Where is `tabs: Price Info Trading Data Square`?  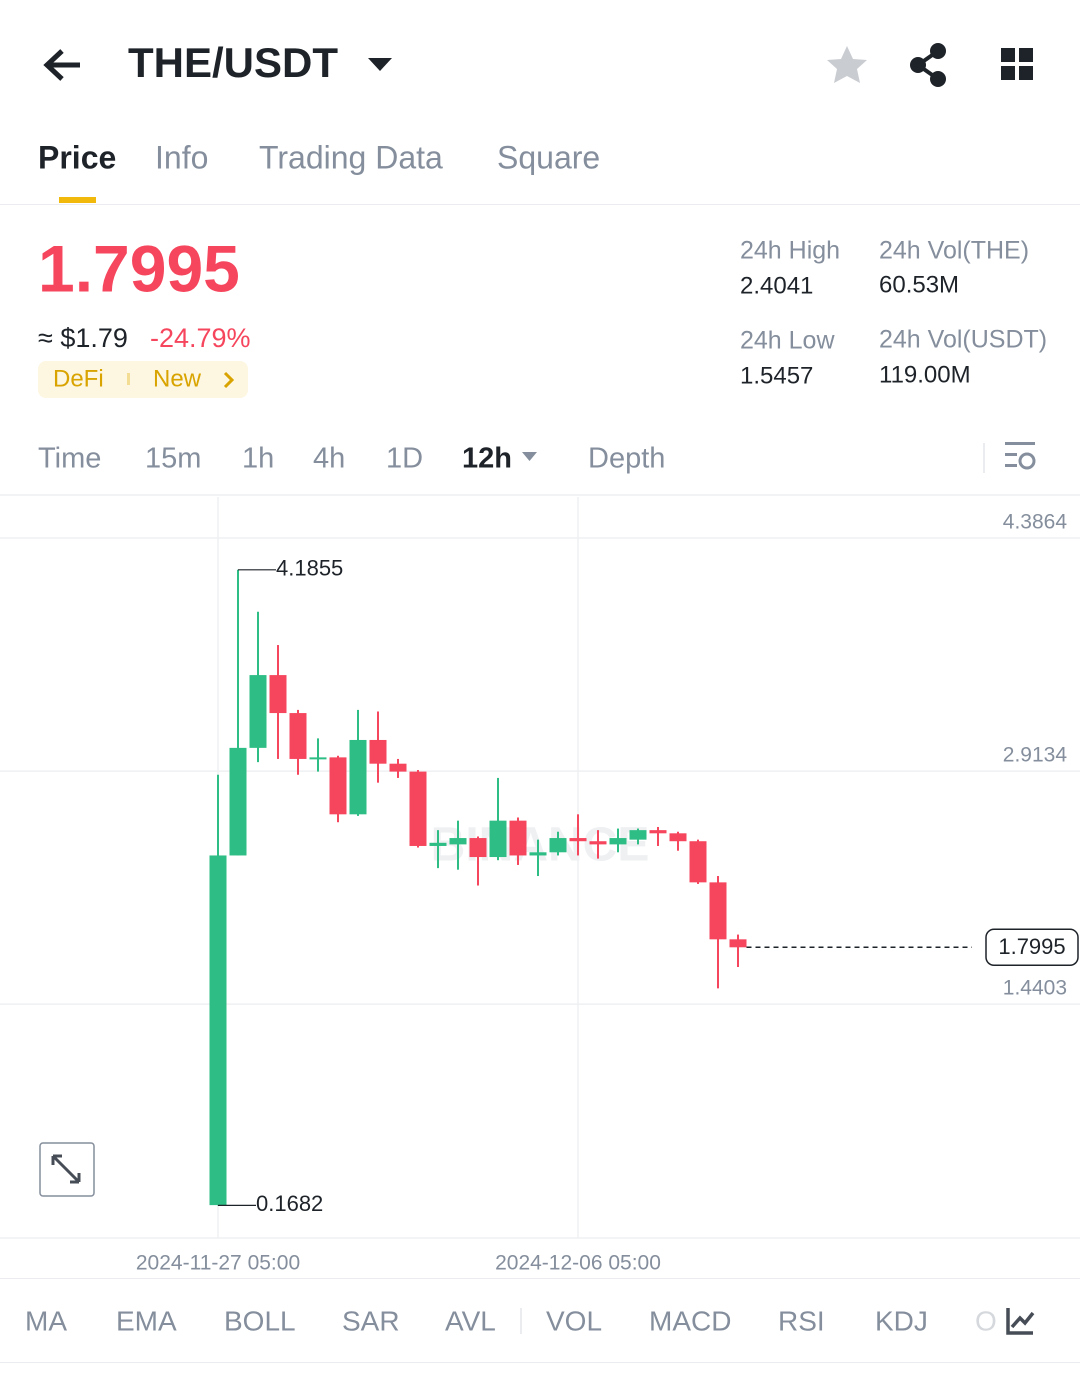 tabs: Price Info Trading Data Square is located at coordinates (540, 172).